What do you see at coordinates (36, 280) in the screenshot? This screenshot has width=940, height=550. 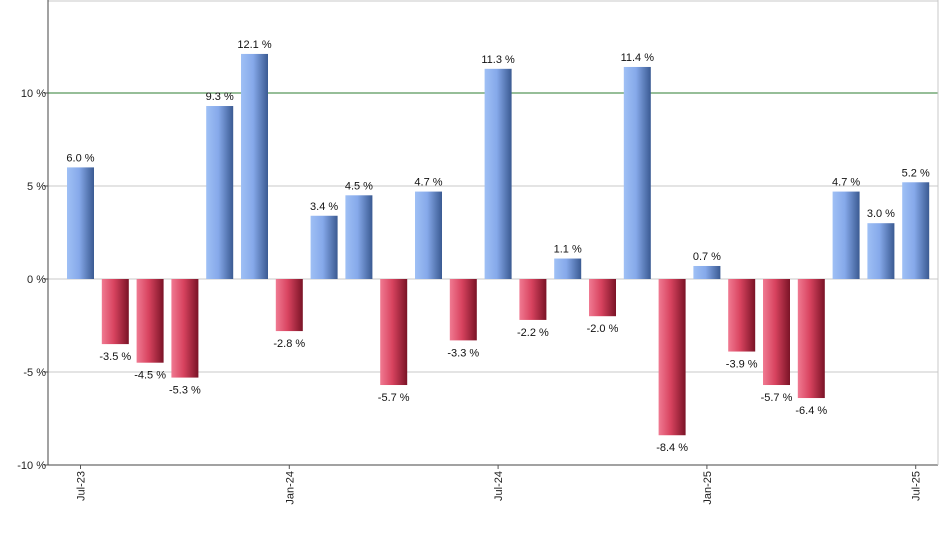 I see `y-tick-label: 0 %` at bounding box center [36, 280].